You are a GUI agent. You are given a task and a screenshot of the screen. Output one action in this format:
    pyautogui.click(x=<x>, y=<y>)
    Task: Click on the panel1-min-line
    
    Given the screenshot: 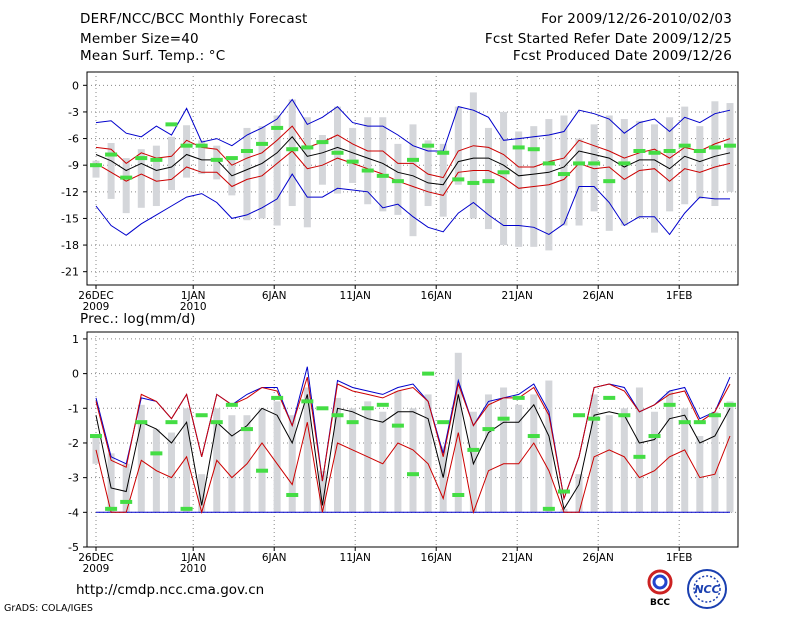 What is the action you would take?
    pyautogui.click(x=412, y=204)
    